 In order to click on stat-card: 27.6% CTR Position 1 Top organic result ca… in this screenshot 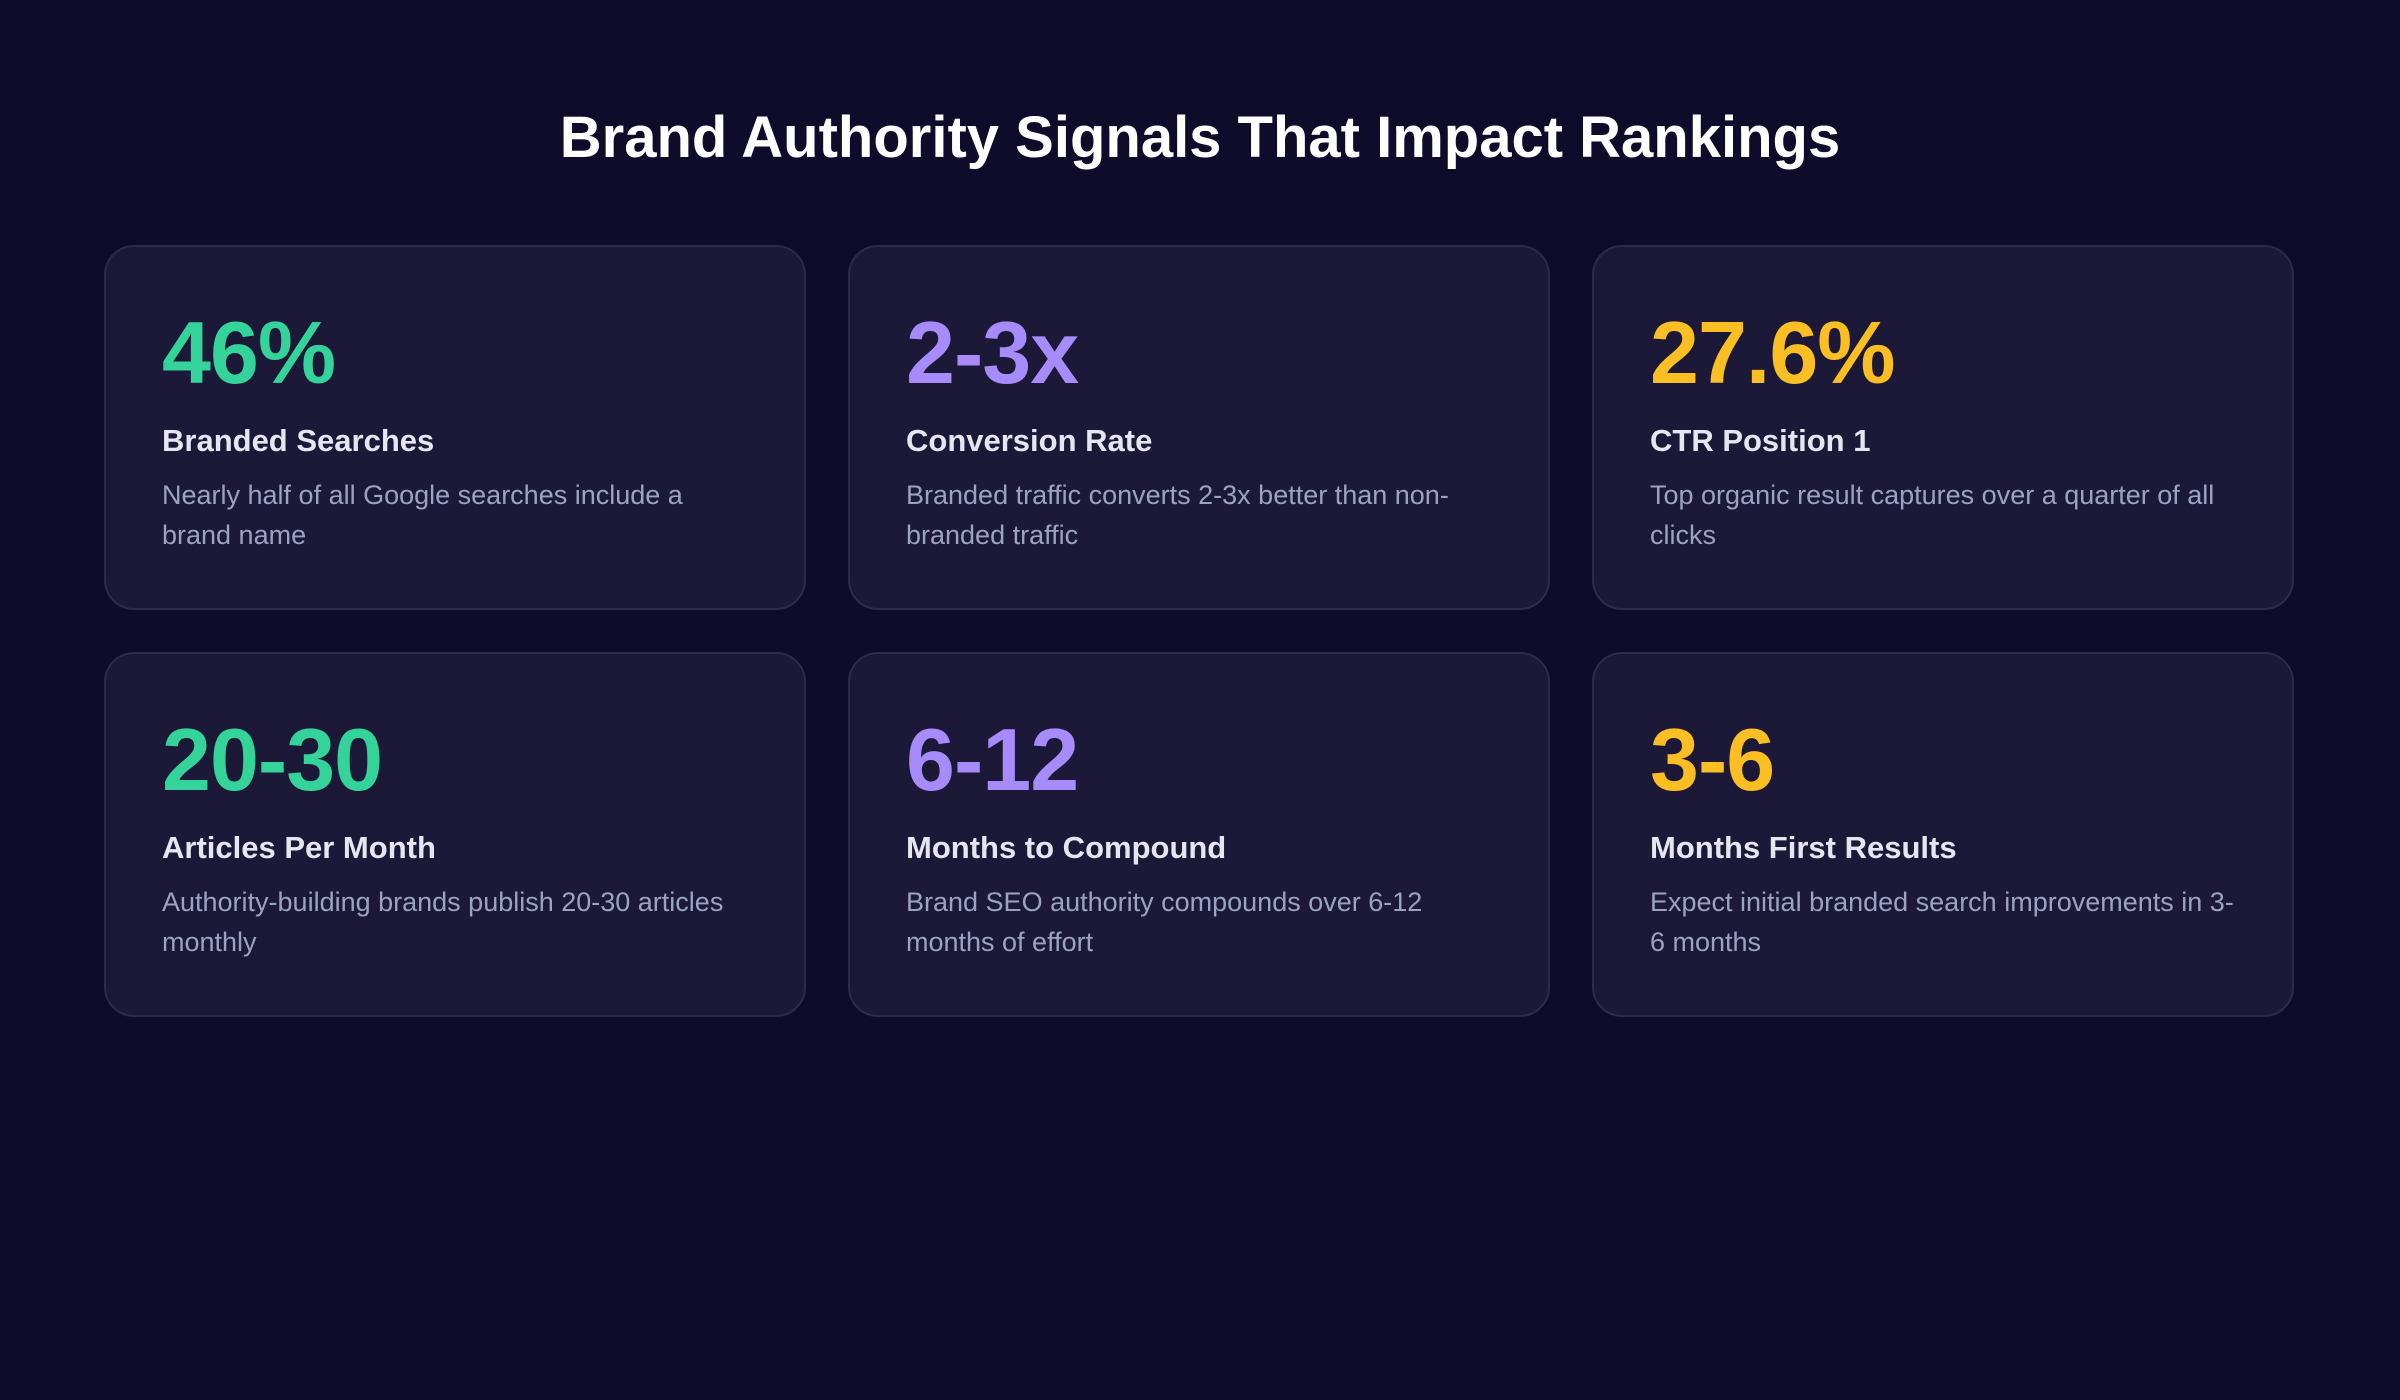, I will do `click(1943, 427)`.